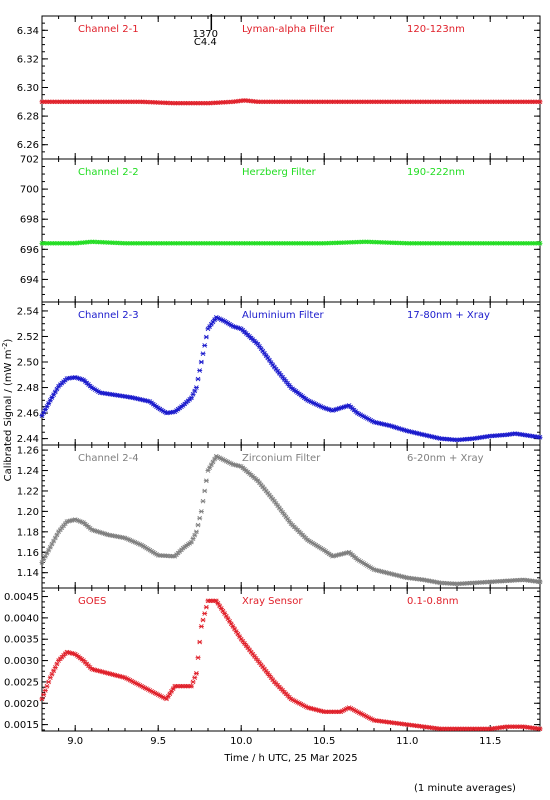 Image resolution: width=550 pixels, height=800 pixels. What do you see at coordinates (324, 741) in the screenshot?
I see `x-tick-label: 10.5` at bounding box center [324, 741].